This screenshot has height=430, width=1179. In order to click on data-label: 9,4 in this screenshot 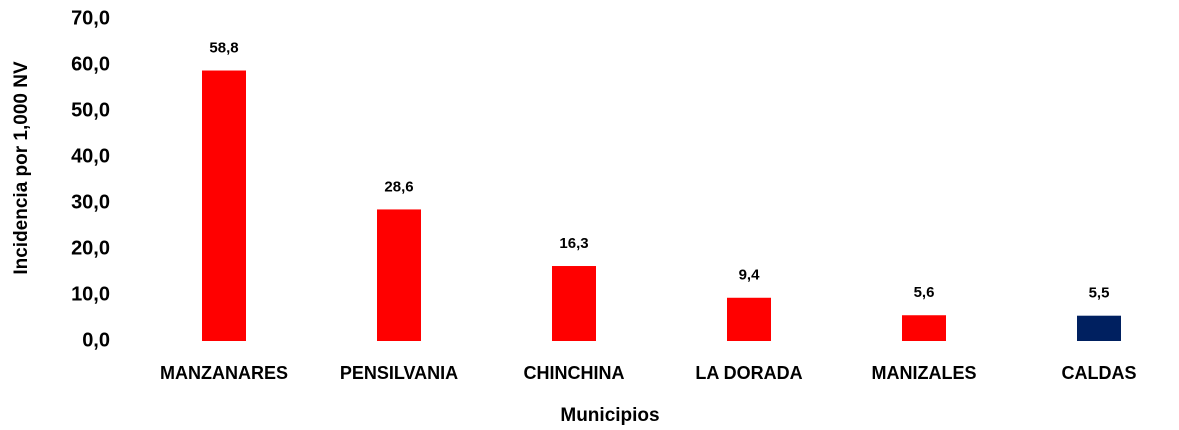, I will do `click(750, 275)`.